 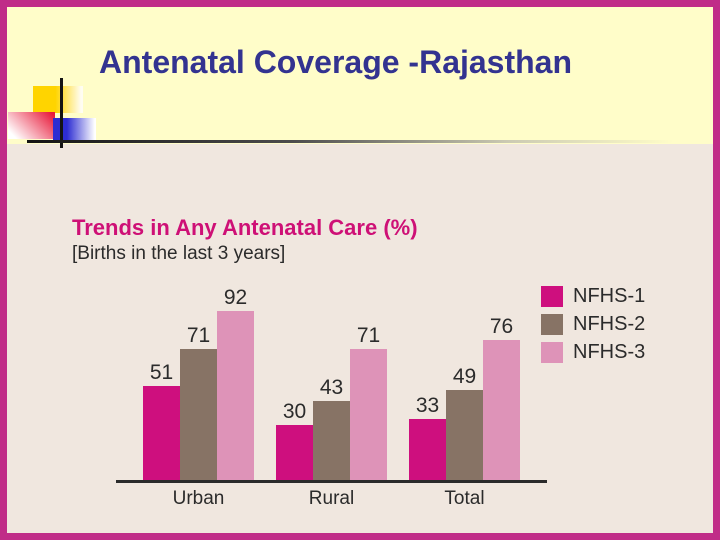 What do you see at coordinates (179, 253) in the screenshot?
I see `chart-subtitle: [Births in the last 3 years]` at bounding box center [179, 253].